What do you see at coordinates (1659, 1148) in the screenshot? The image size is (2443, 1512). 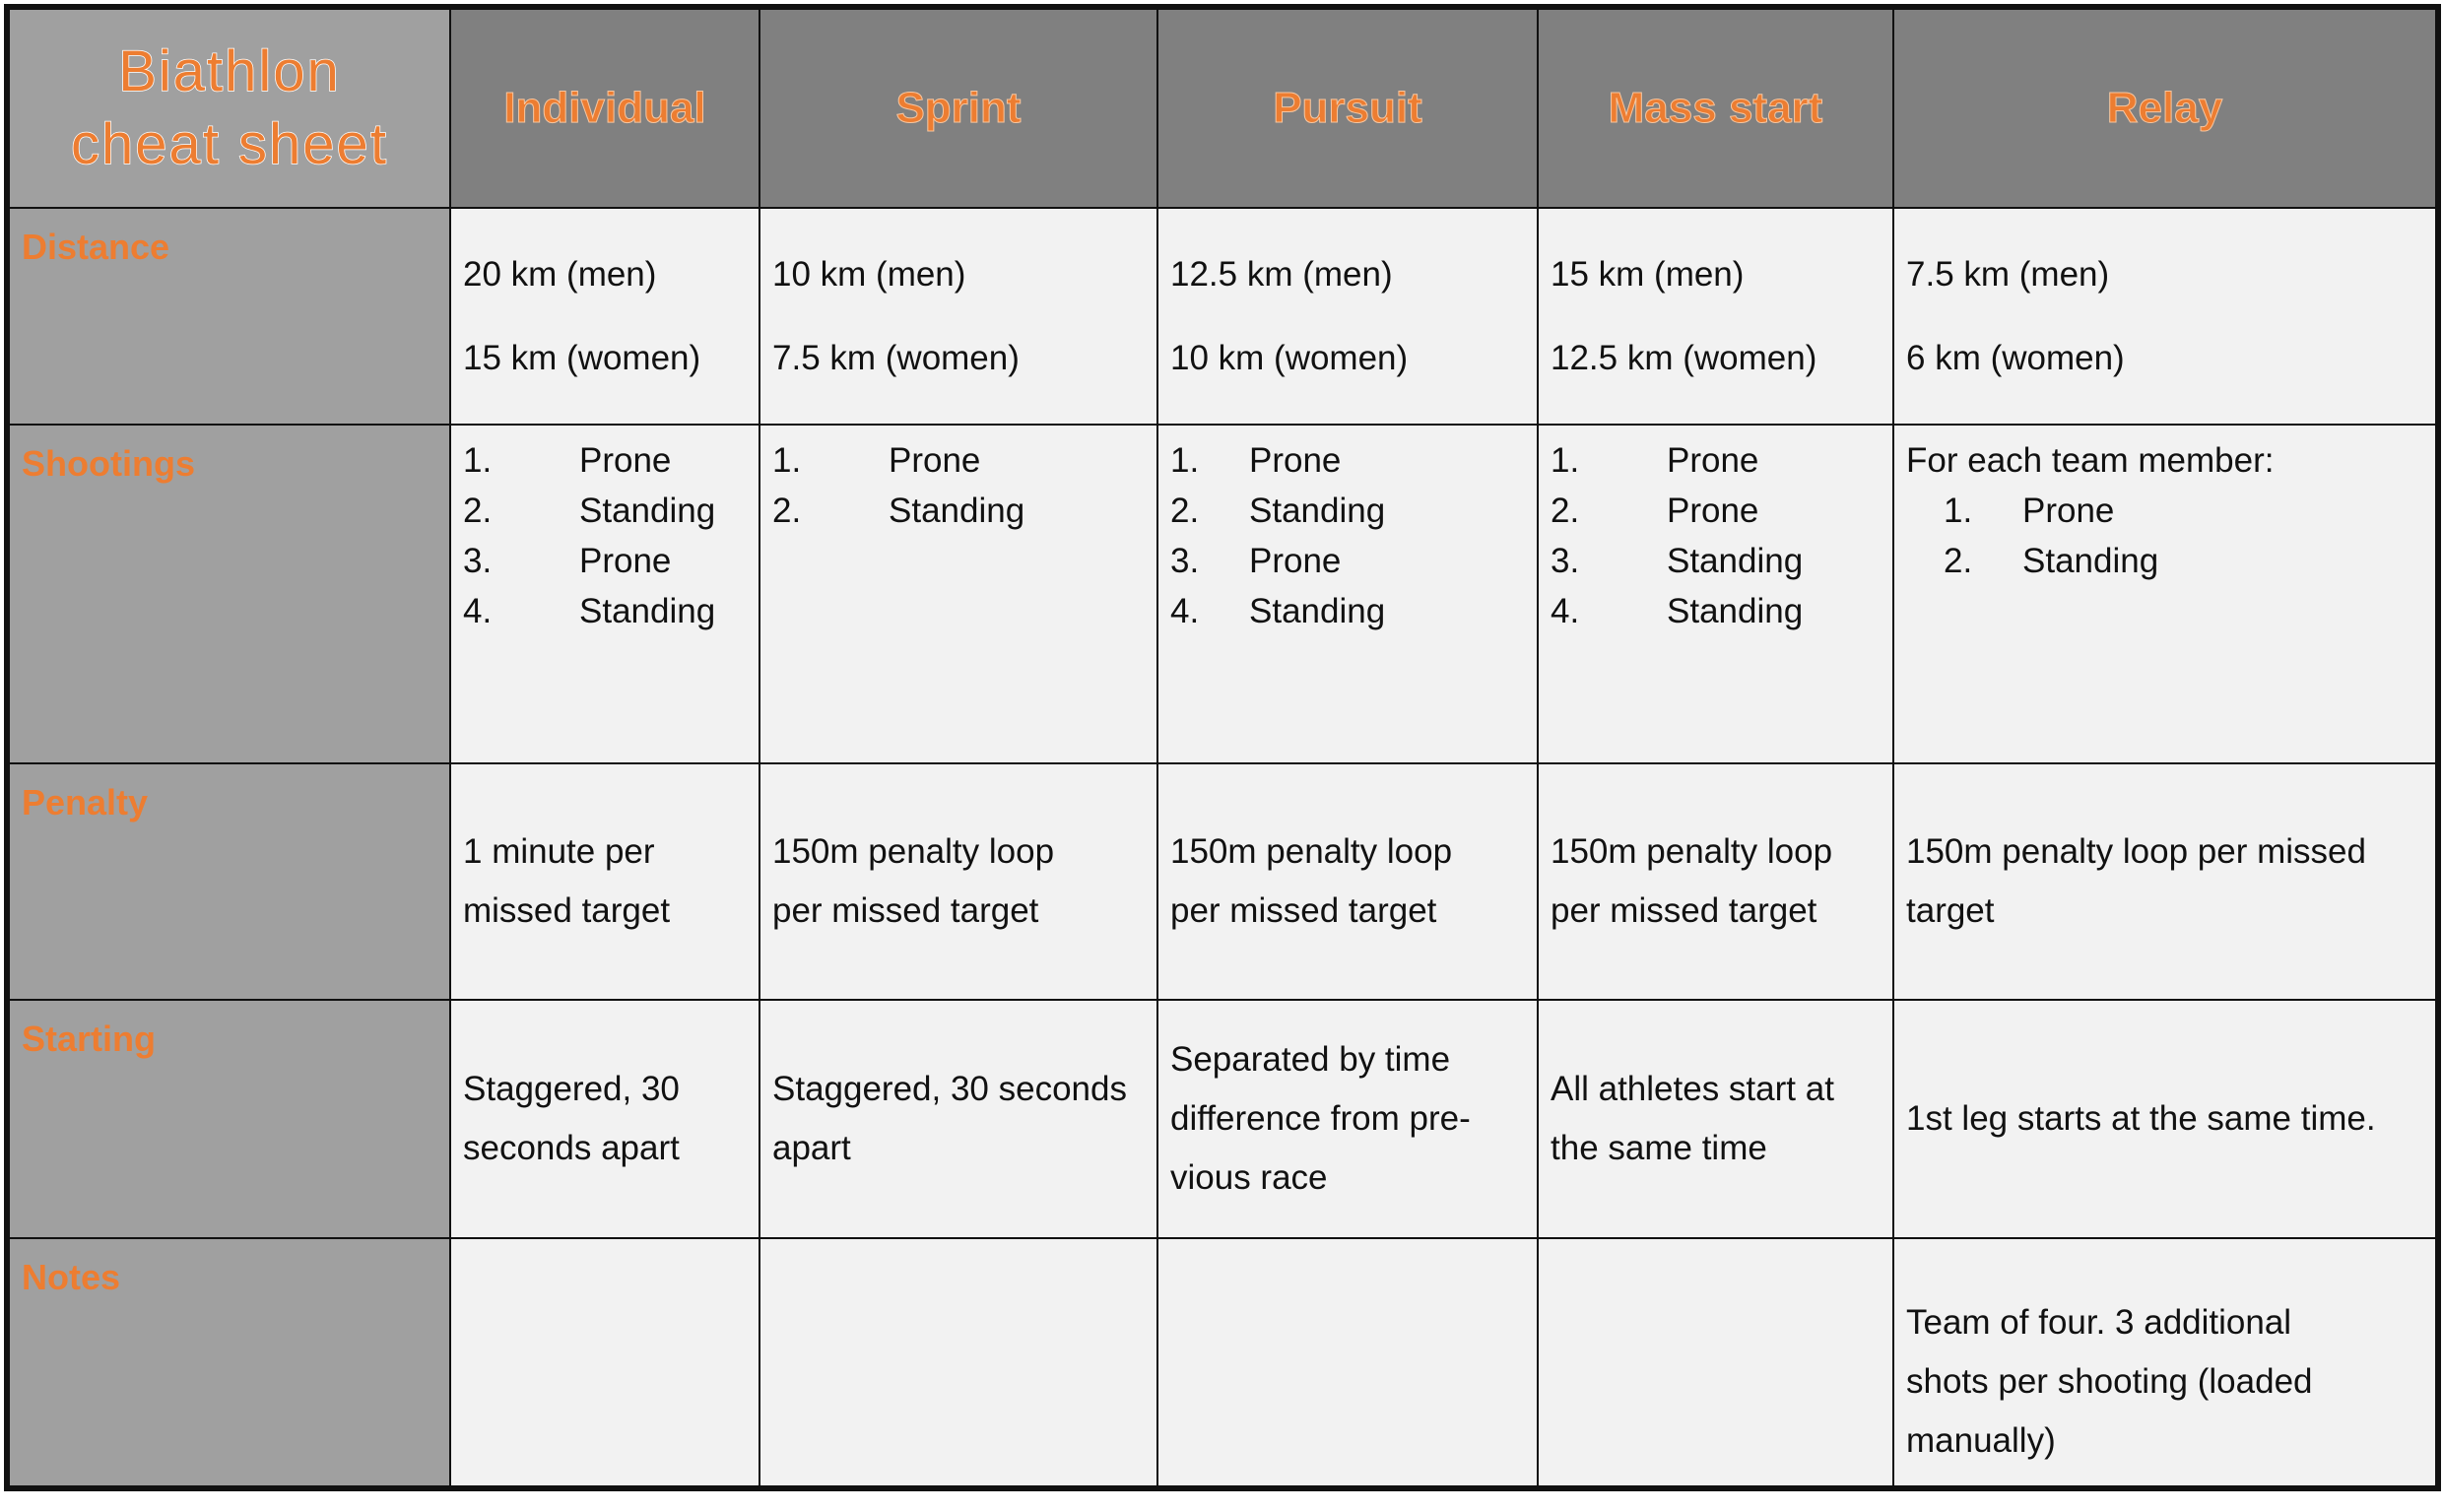 I see `cell-line: the same time` at bounding box center [1659, 1148].